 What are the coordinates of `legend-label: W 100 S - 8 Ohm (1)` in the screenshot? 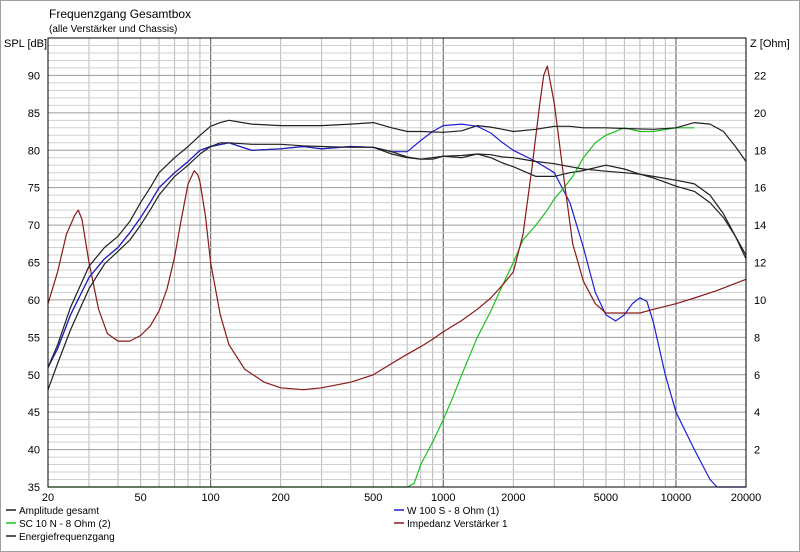 It's located at (453, 511).